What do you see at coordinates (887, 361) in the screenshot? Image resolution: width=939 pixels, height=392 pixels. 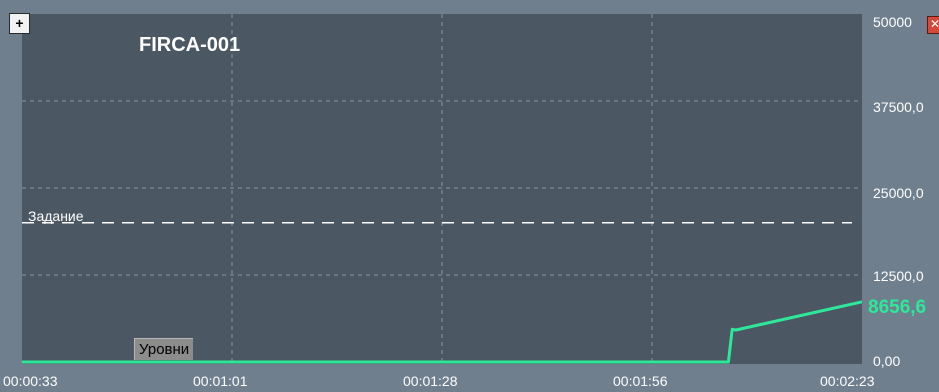 I see `y-tick-label: 0,00` at bounding box center [887, 361].